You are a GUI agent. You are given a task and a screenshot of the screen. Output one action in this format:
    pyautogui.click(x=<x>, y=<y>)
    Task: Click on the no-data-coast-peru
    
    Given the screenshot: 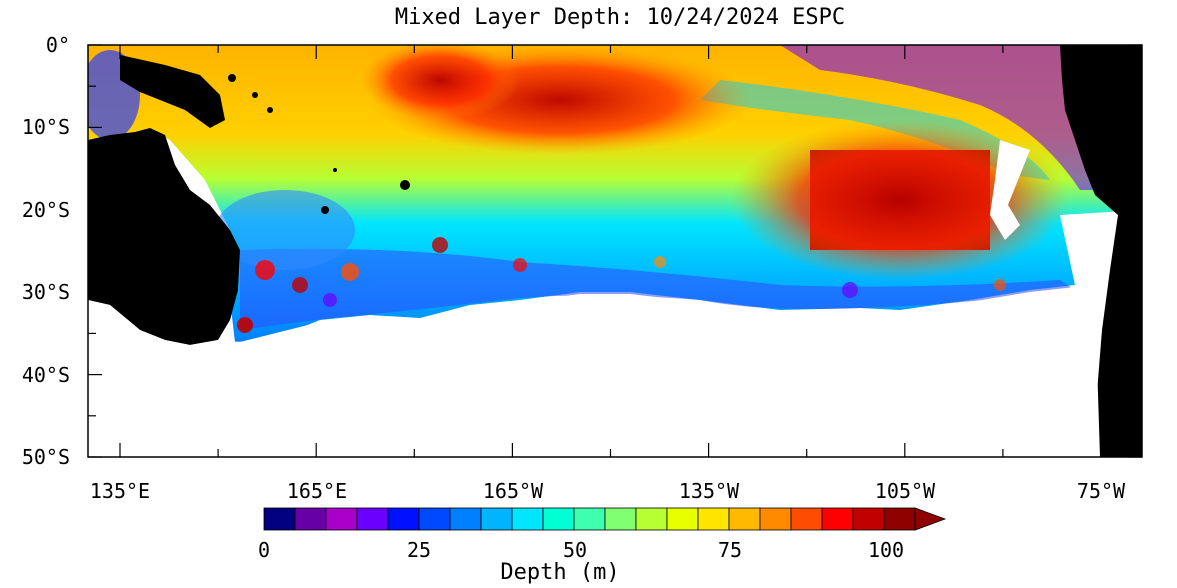 What is the action you would take?
    pyautogui.click(x=1010, y=190)
    